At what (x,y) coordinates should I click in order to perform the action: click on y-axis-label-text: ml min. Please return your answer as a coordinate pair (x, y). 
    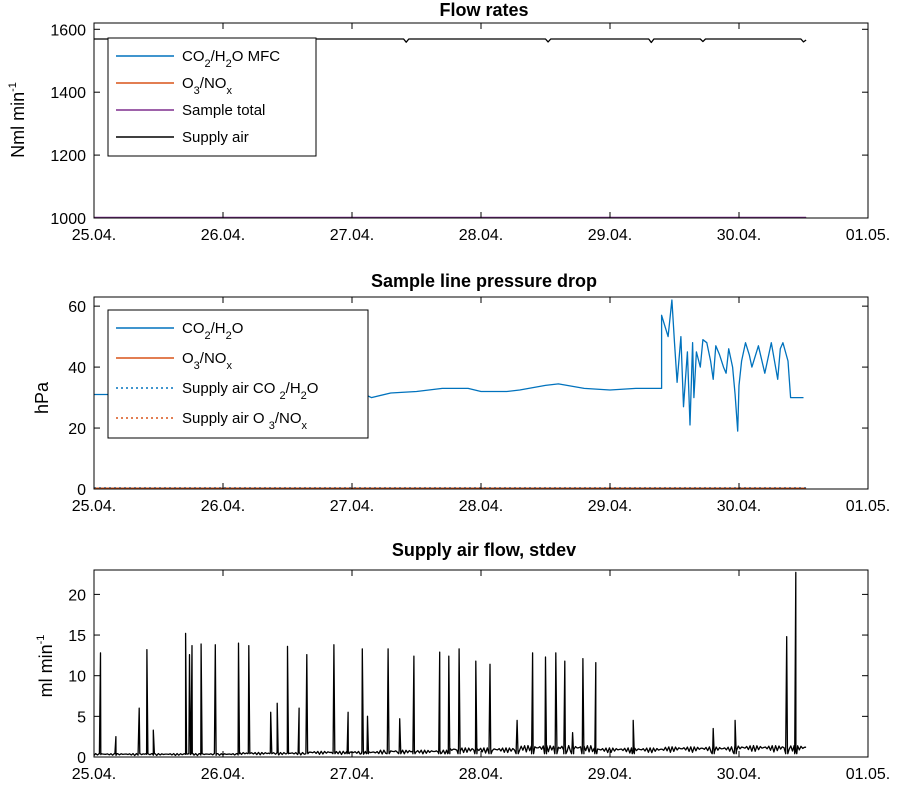
    Looking at the image, I should click on (46, 670).